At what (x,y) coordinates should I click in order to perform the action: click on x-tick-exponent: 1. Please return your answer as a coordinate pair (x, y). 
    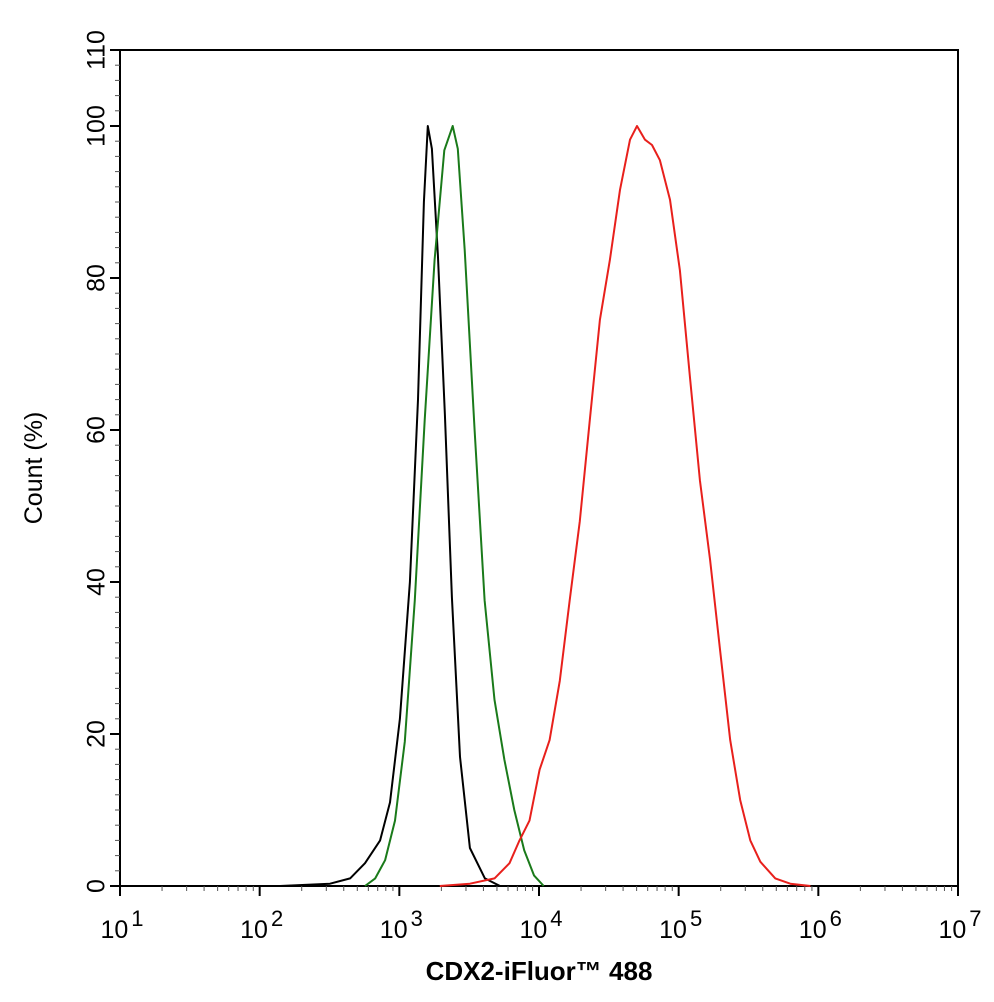
    Looking at the image, I should click on (137, 918).